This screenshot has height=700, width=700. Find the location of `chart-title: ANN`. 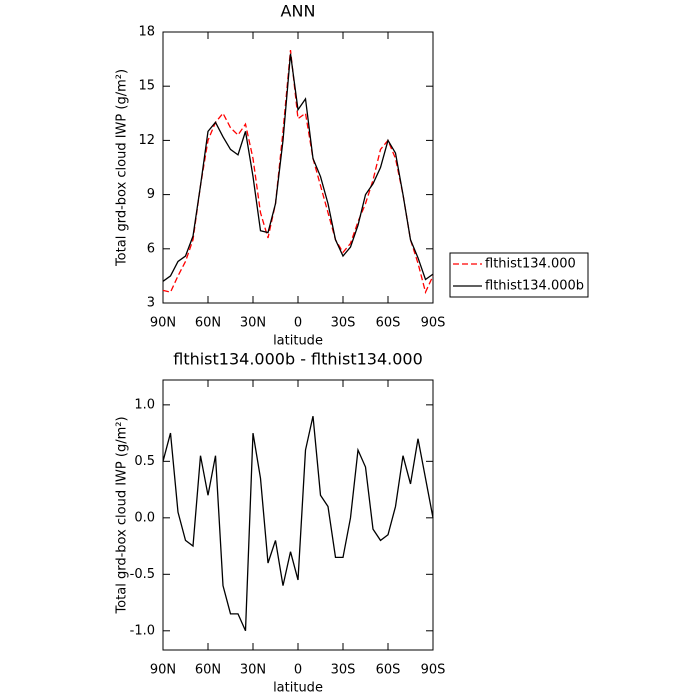

chart-title: ANN is located at coordinates (298, 11).